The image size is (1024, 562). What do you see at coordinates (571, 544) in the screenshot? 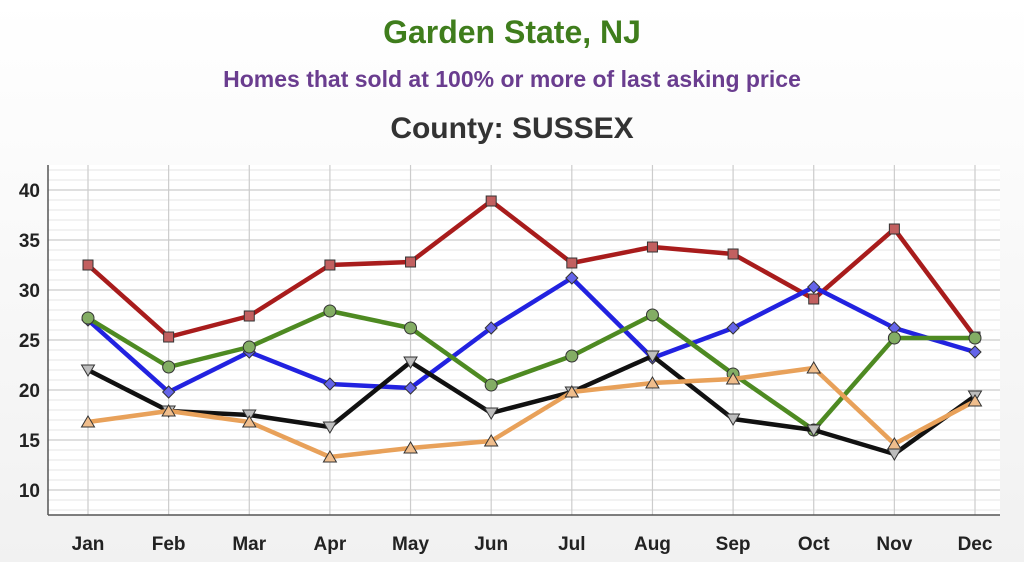
I see `x-tick-label: Jul` at bounding box center [571, 544].